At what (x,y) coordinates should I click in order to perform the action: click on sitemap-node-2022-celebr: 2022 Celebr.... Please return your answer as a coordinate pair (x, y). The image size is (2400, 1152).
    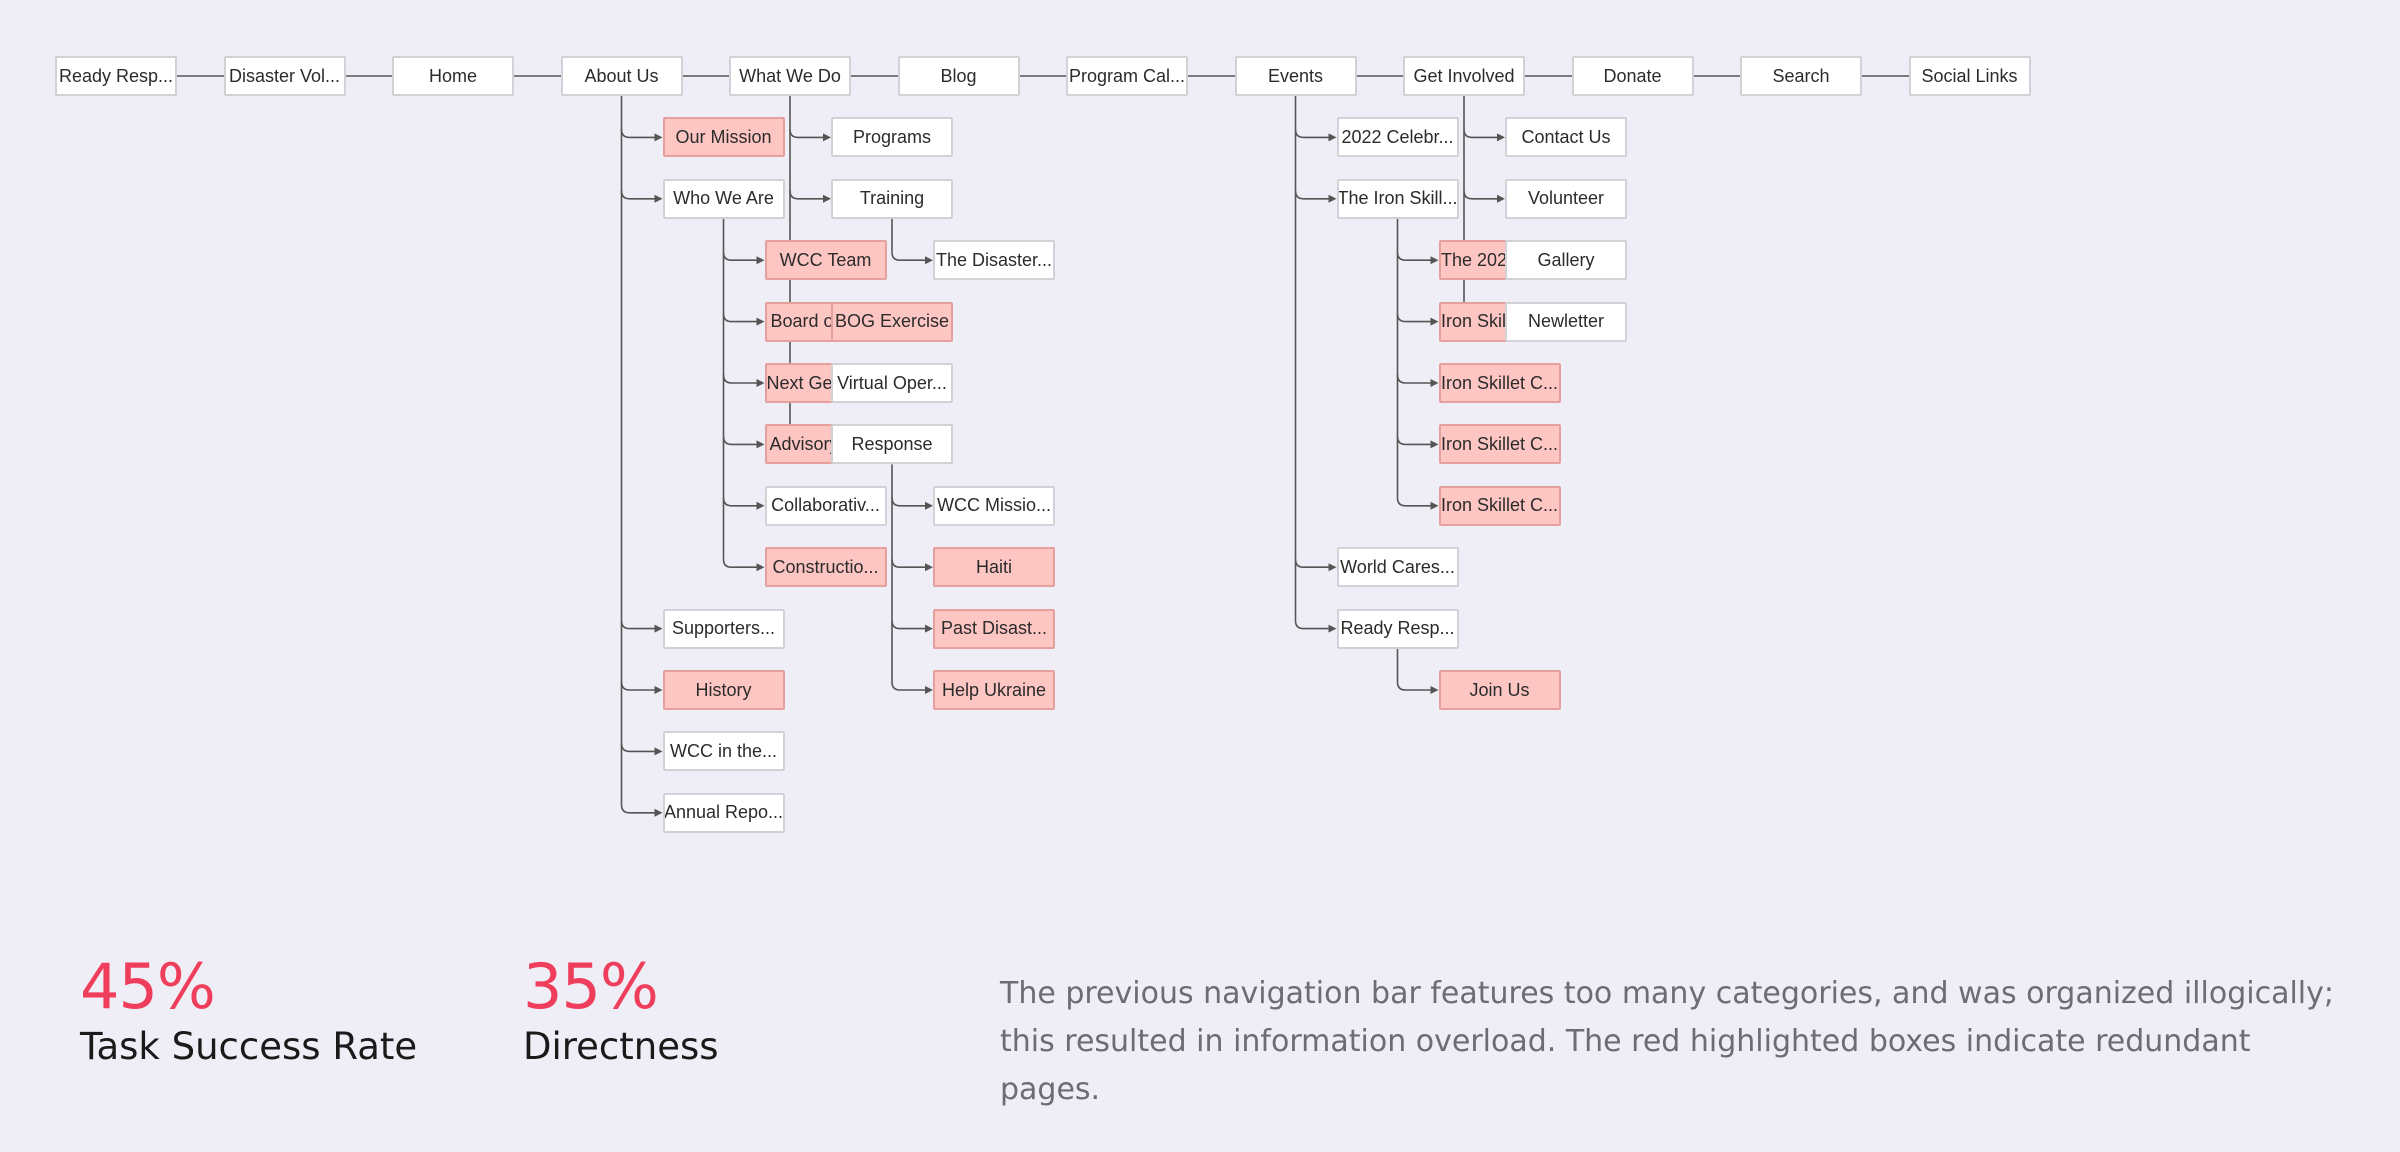
    Looking at the image, I should click on (1397, 137).